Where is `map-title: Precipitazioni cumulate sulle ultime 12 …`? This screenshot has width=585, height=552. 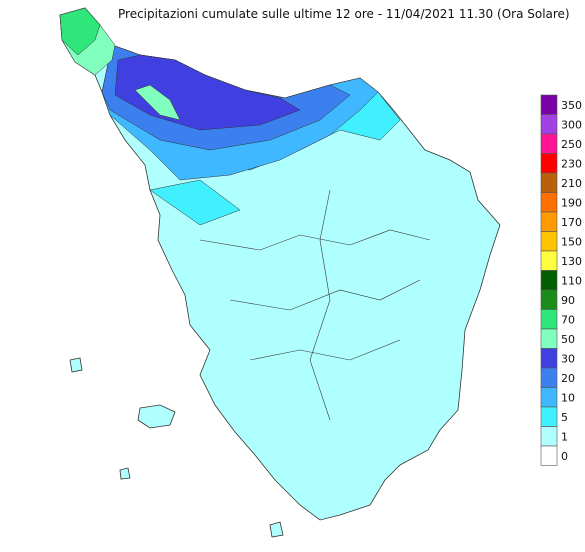 map-title: Precipitazioni cumulate sulle ultime 12 … is located at coordinates (344, 14).